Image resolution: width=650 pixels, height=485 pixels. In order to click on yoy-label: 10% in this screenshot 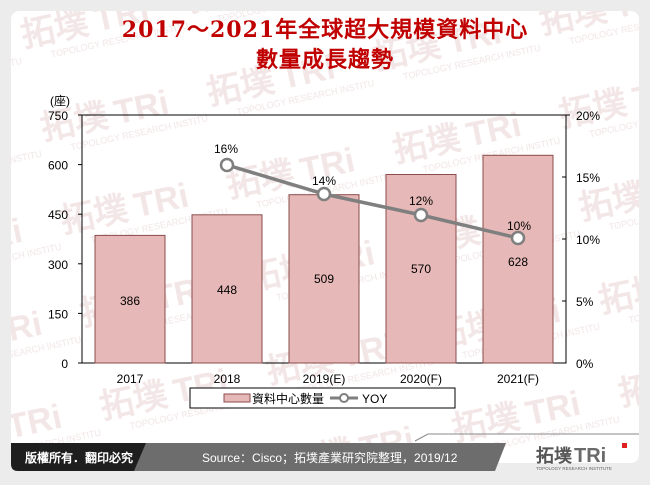, I will do `click(519, 226)`.